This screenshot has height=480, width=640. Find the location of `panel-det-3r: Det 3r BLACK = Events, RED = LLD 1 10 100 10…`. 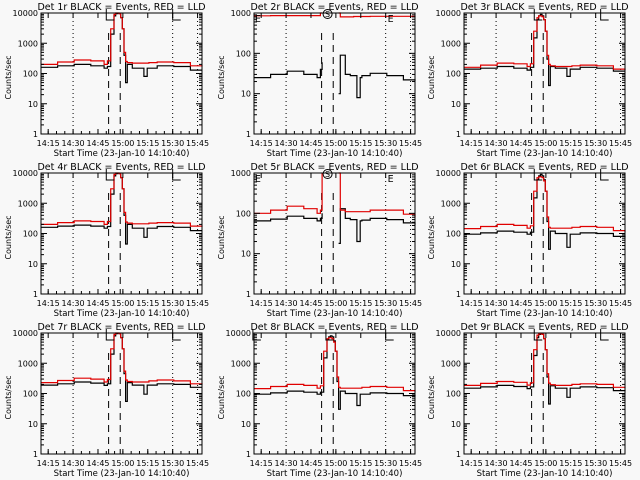

panel-det-3r: Det 3r BLACK = Events, RED = LLD 1 10 100 10… is located at coordinates (529, 80).